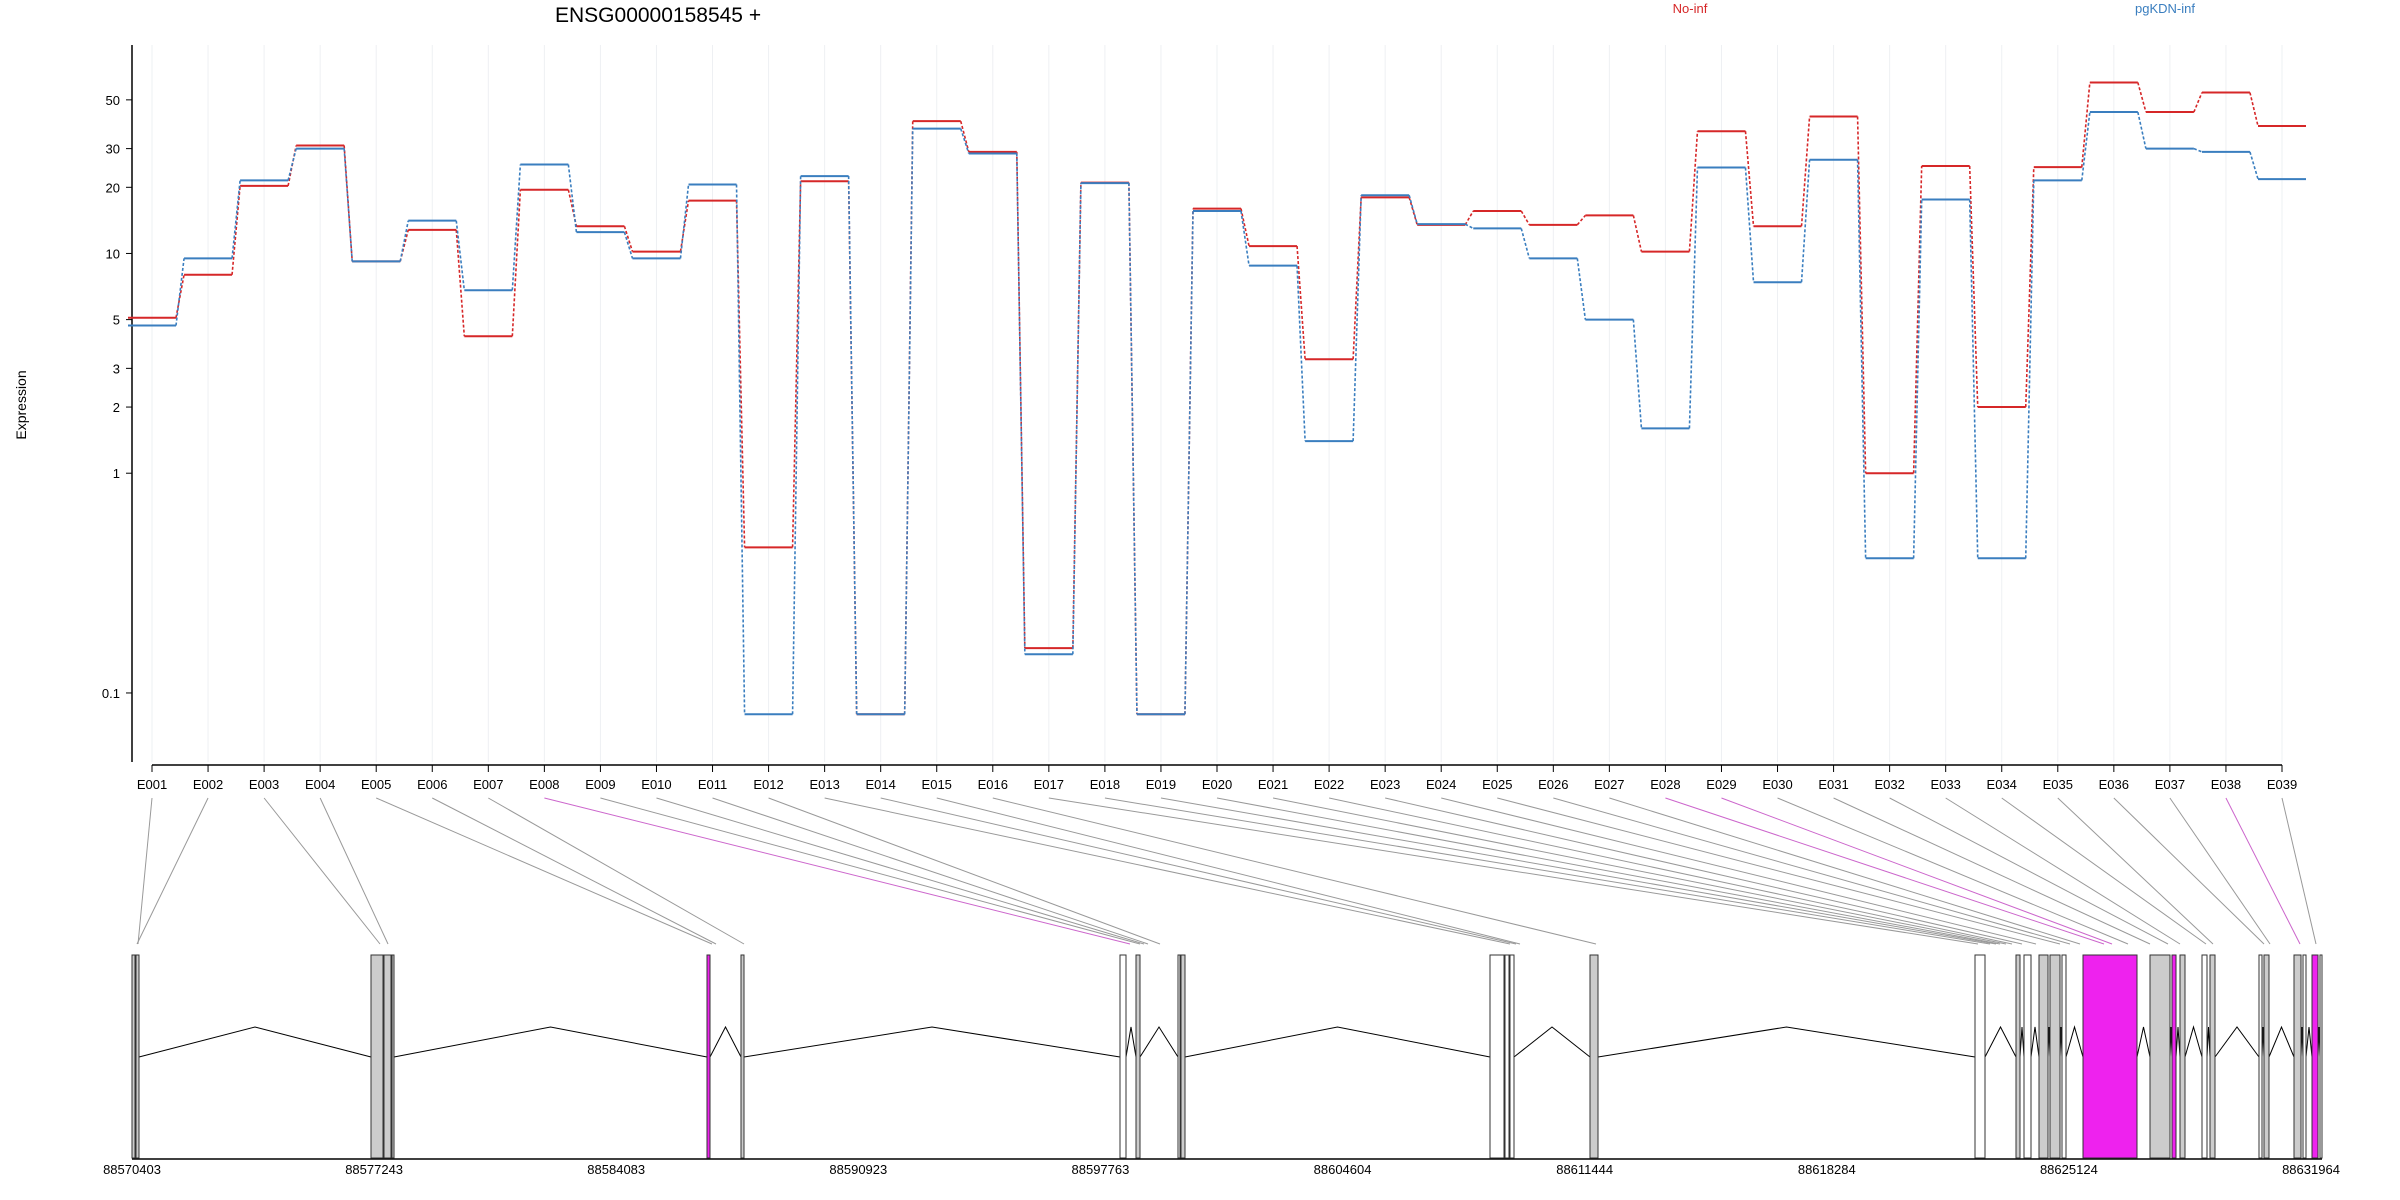 Image resolution: width=2400 pixels, height=1200 pixels. I want to click on y-tick-label: 30, so click(113, 149).